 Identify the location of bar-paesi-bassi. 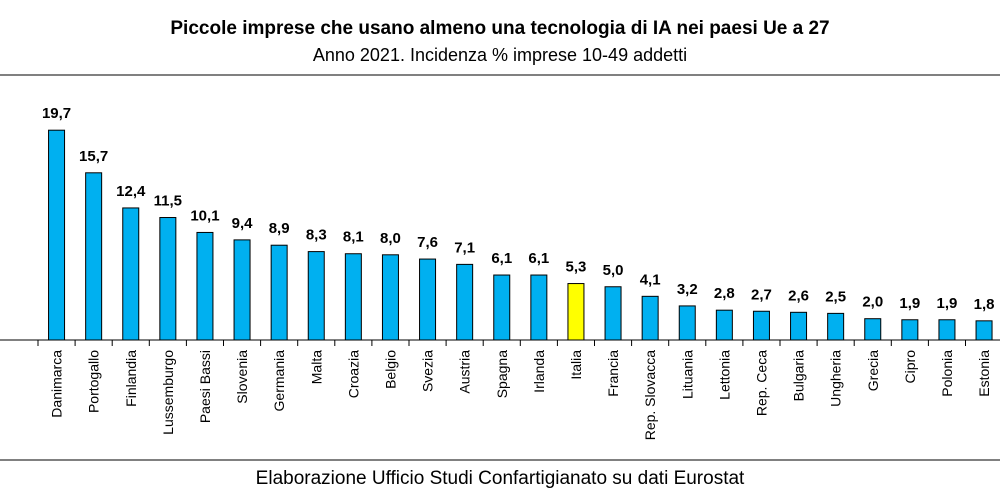
(205, 286).